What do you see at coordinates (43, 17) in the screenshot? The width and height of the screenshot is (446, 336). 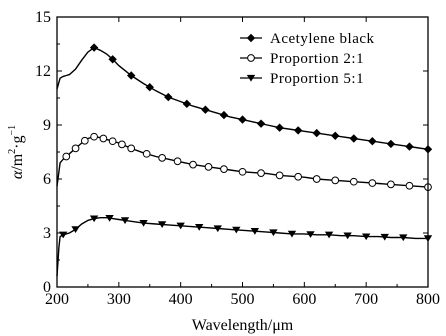 I see `y-tick-label: 15` at bounding box center [43, 17].